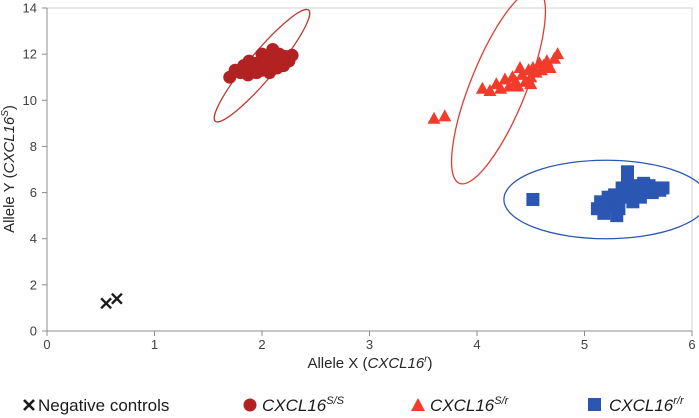 The image size is (699, 418). What do you see at coordinates (33, 238) in the screenshot?
I see `y-tick-label: 4` at bounding box center [33, 238].